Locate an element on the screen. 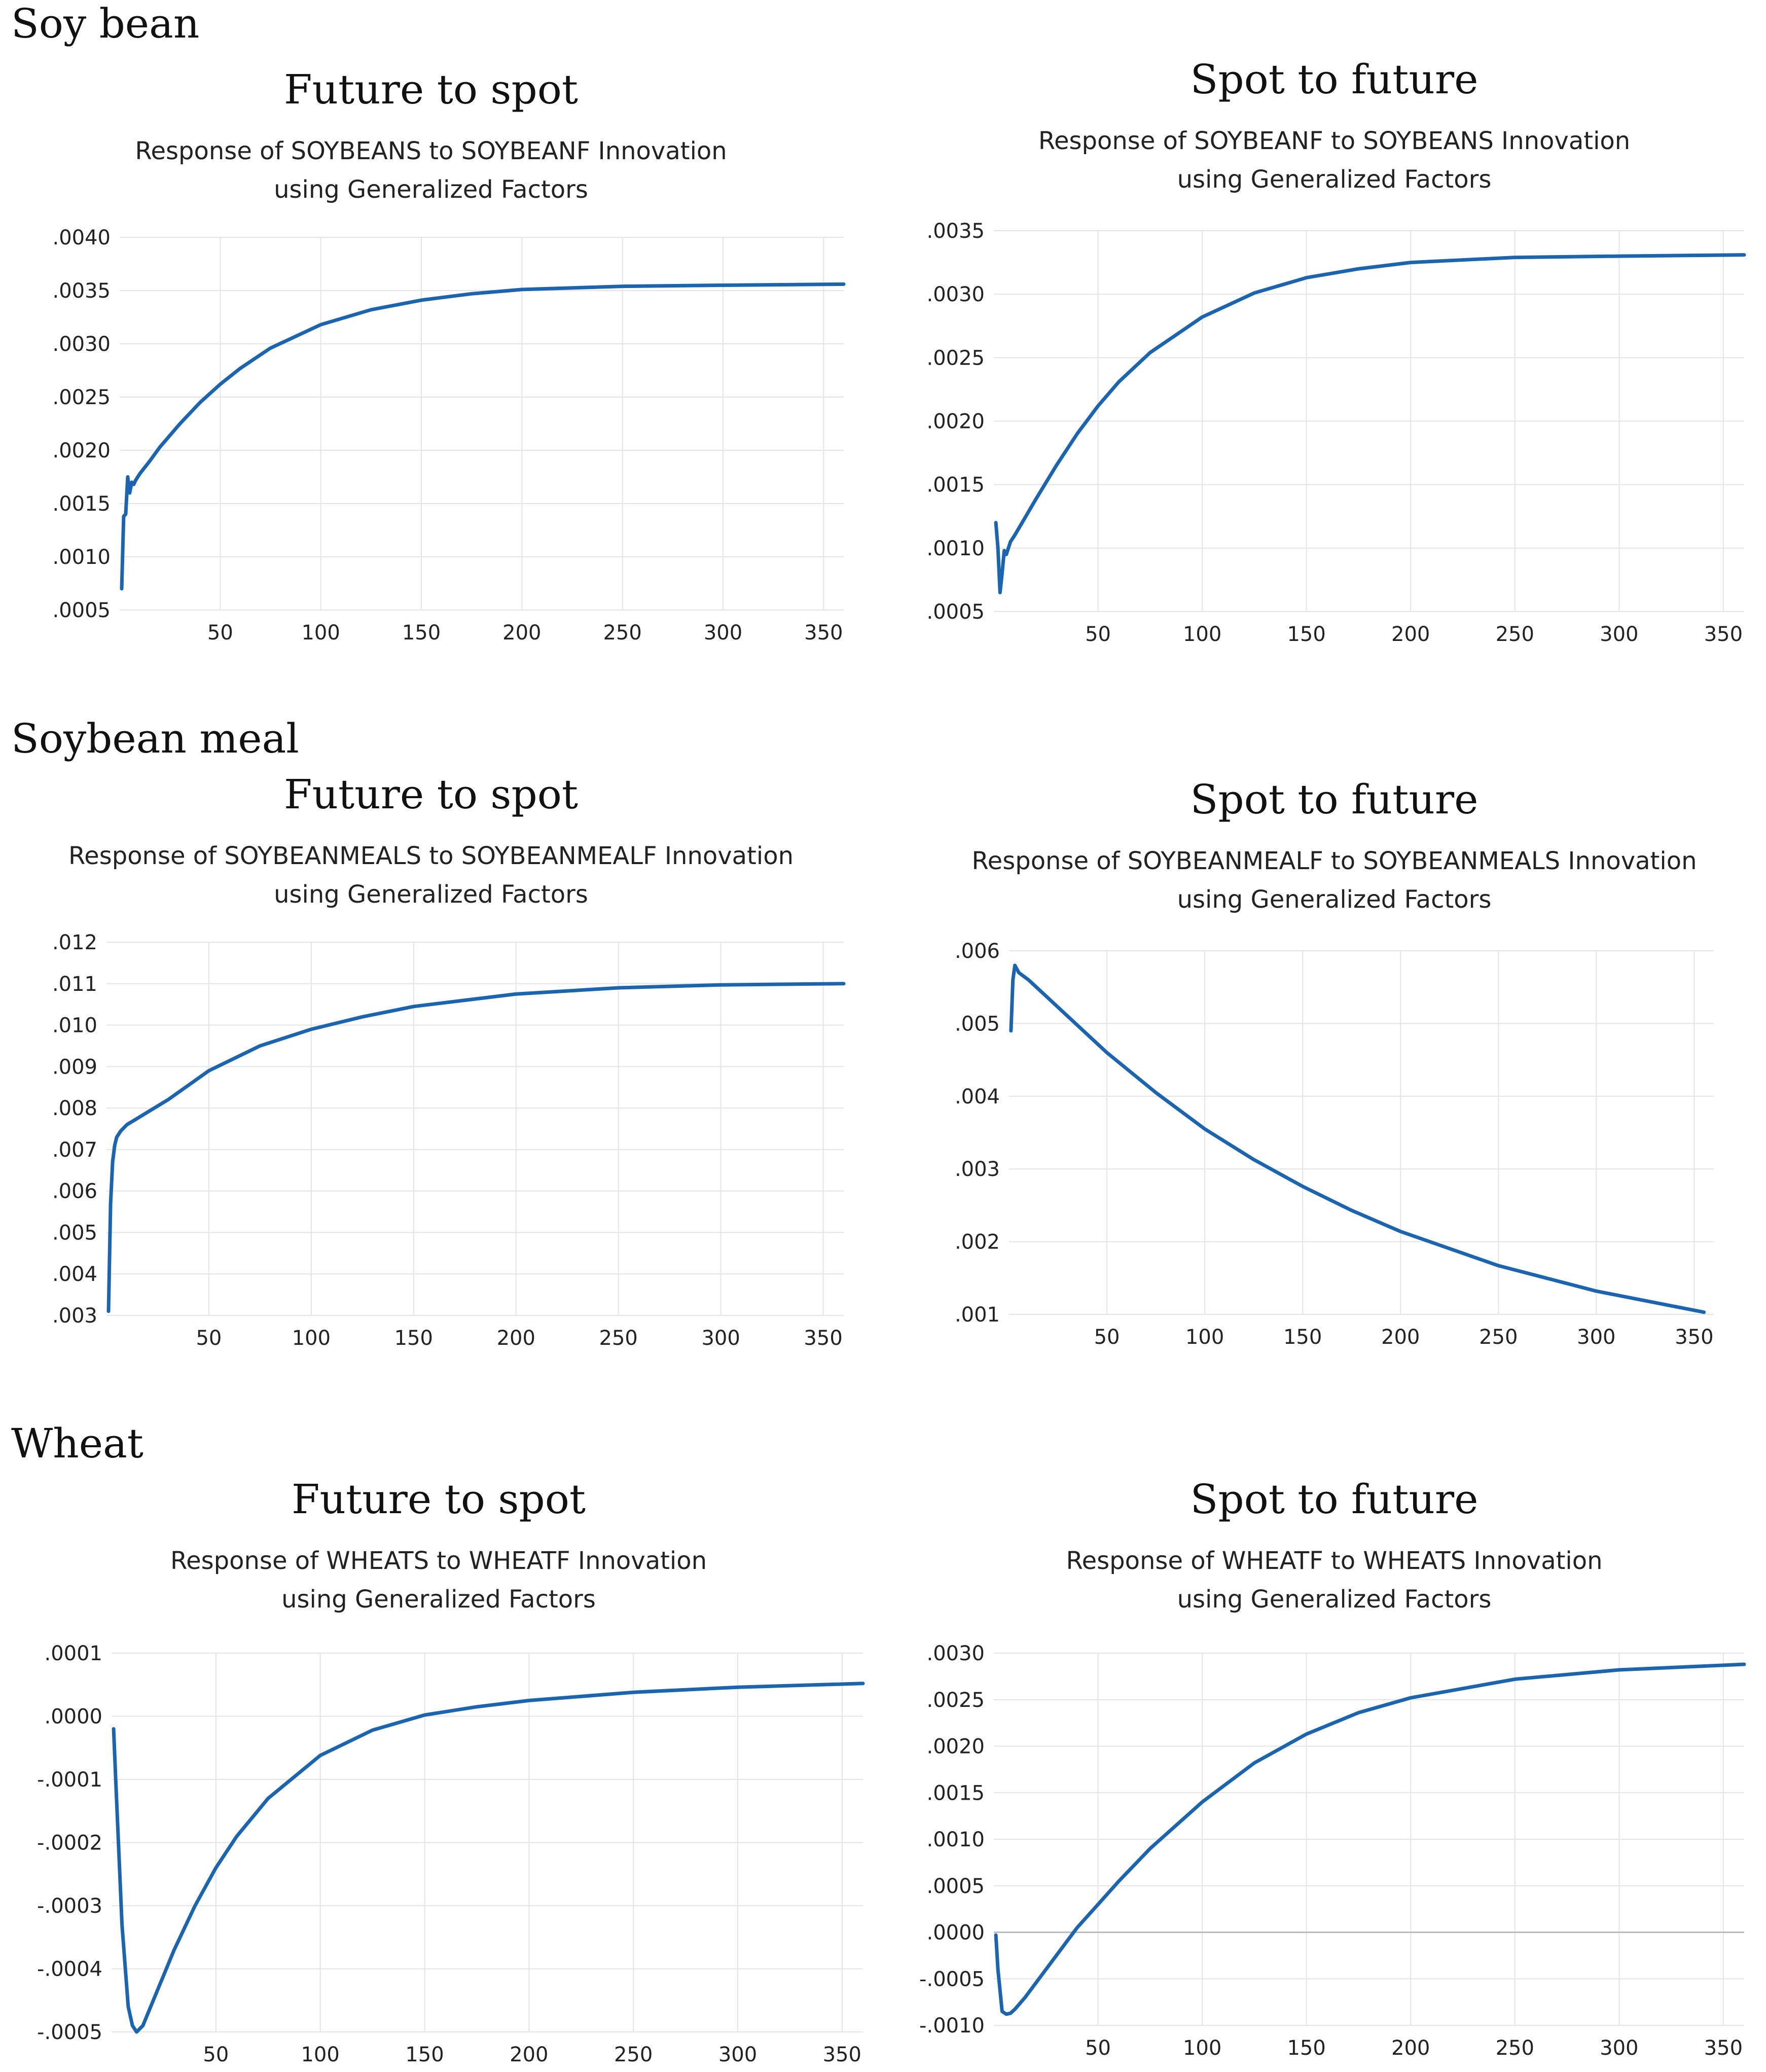 This screenshot has height=2072, width=1766. y-tick-label: .0040 is located at coordinates (81, 237).